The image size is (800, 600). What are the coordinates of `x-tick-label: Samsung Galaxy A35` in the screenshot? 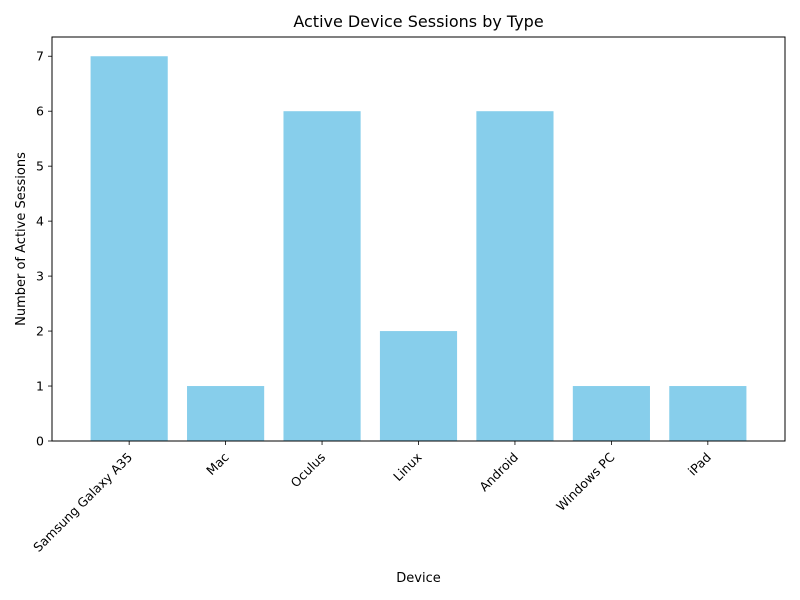 It's located at (82, 502).